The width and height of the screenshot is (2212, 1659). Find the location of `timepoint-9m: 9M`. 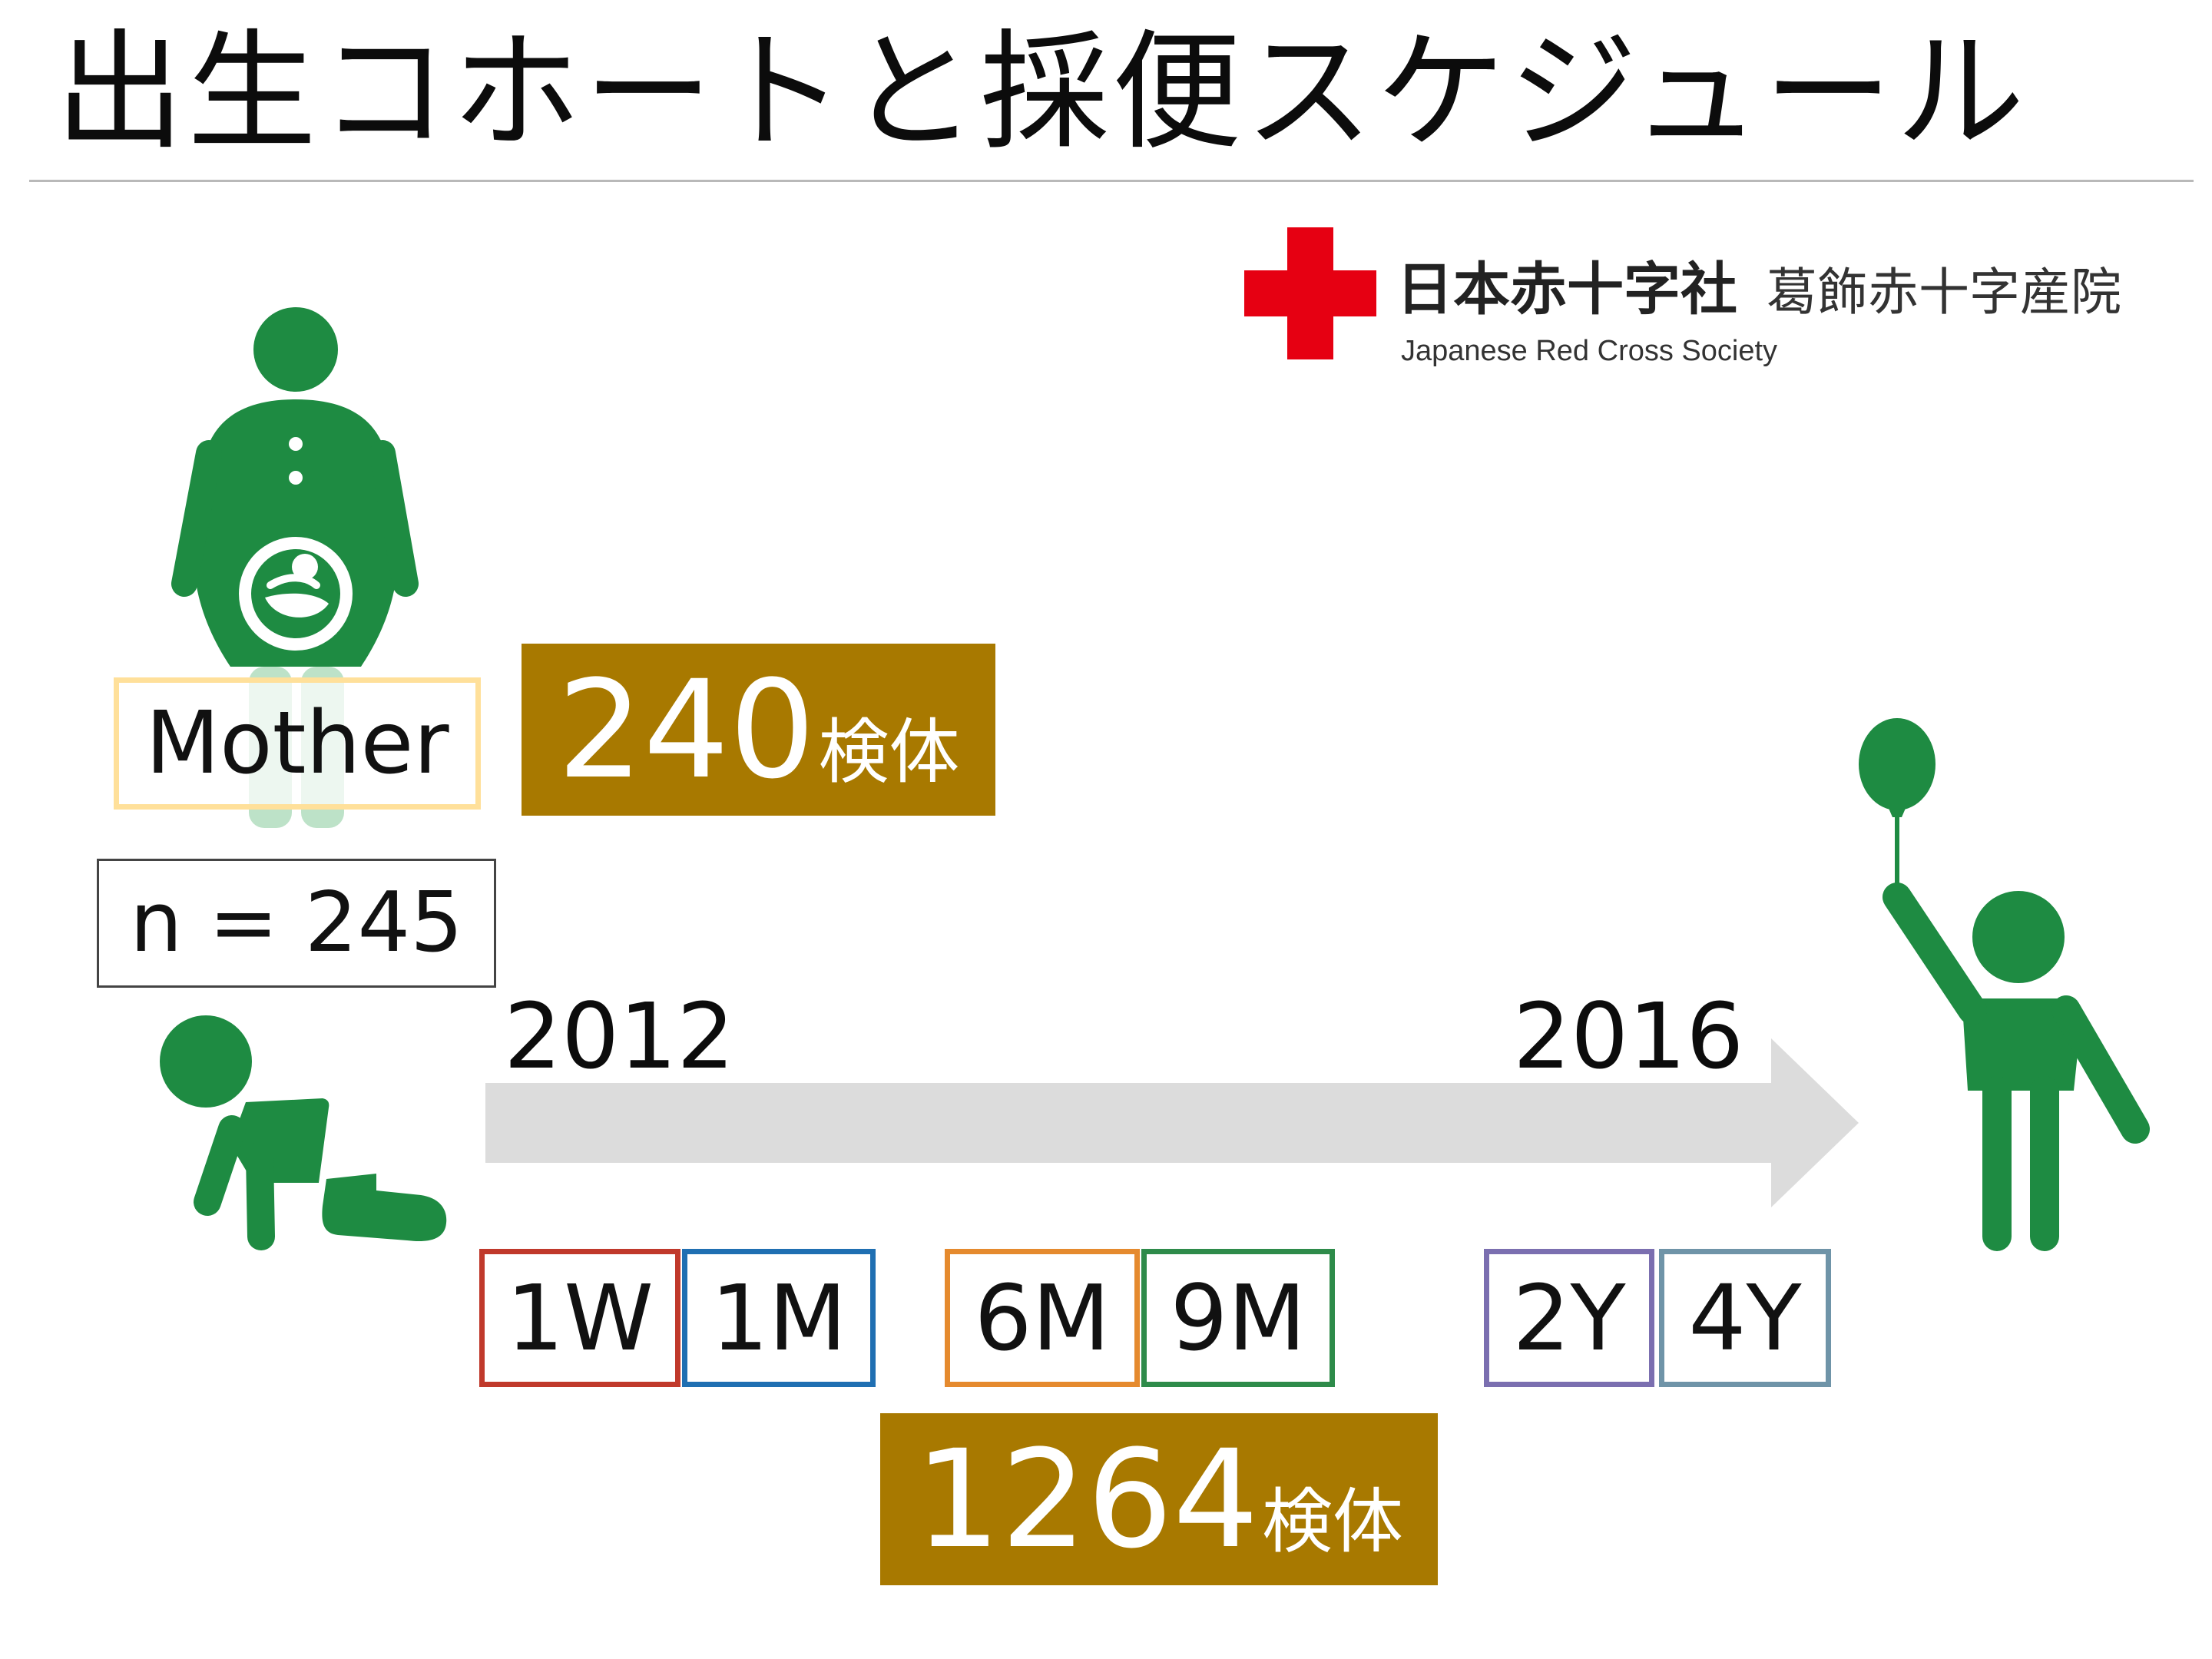

timepoint-9m: 9M is located at coordinates (1238, 1318).